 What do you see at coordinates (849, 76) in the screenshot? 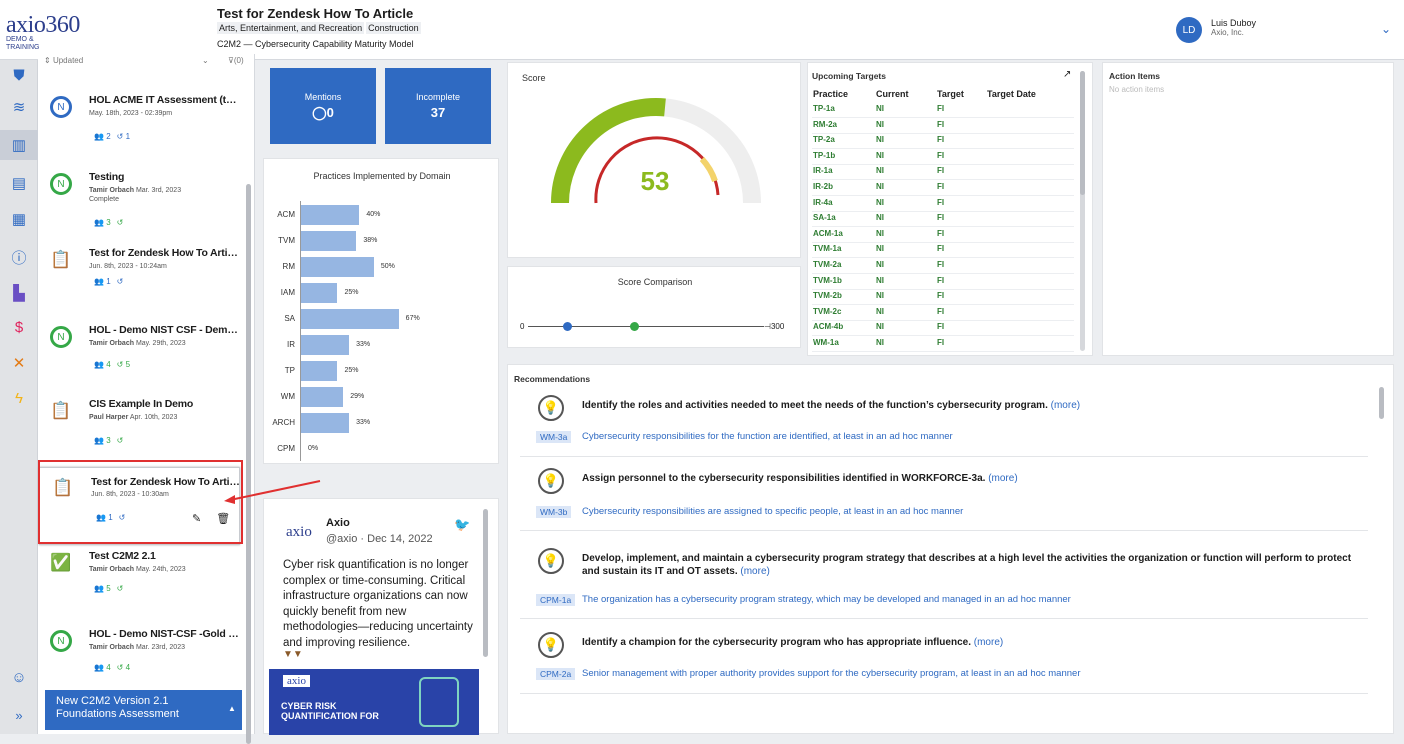
I see `upcoming-targets-title: Upcoming Targets` at bounding box center [849, 76].